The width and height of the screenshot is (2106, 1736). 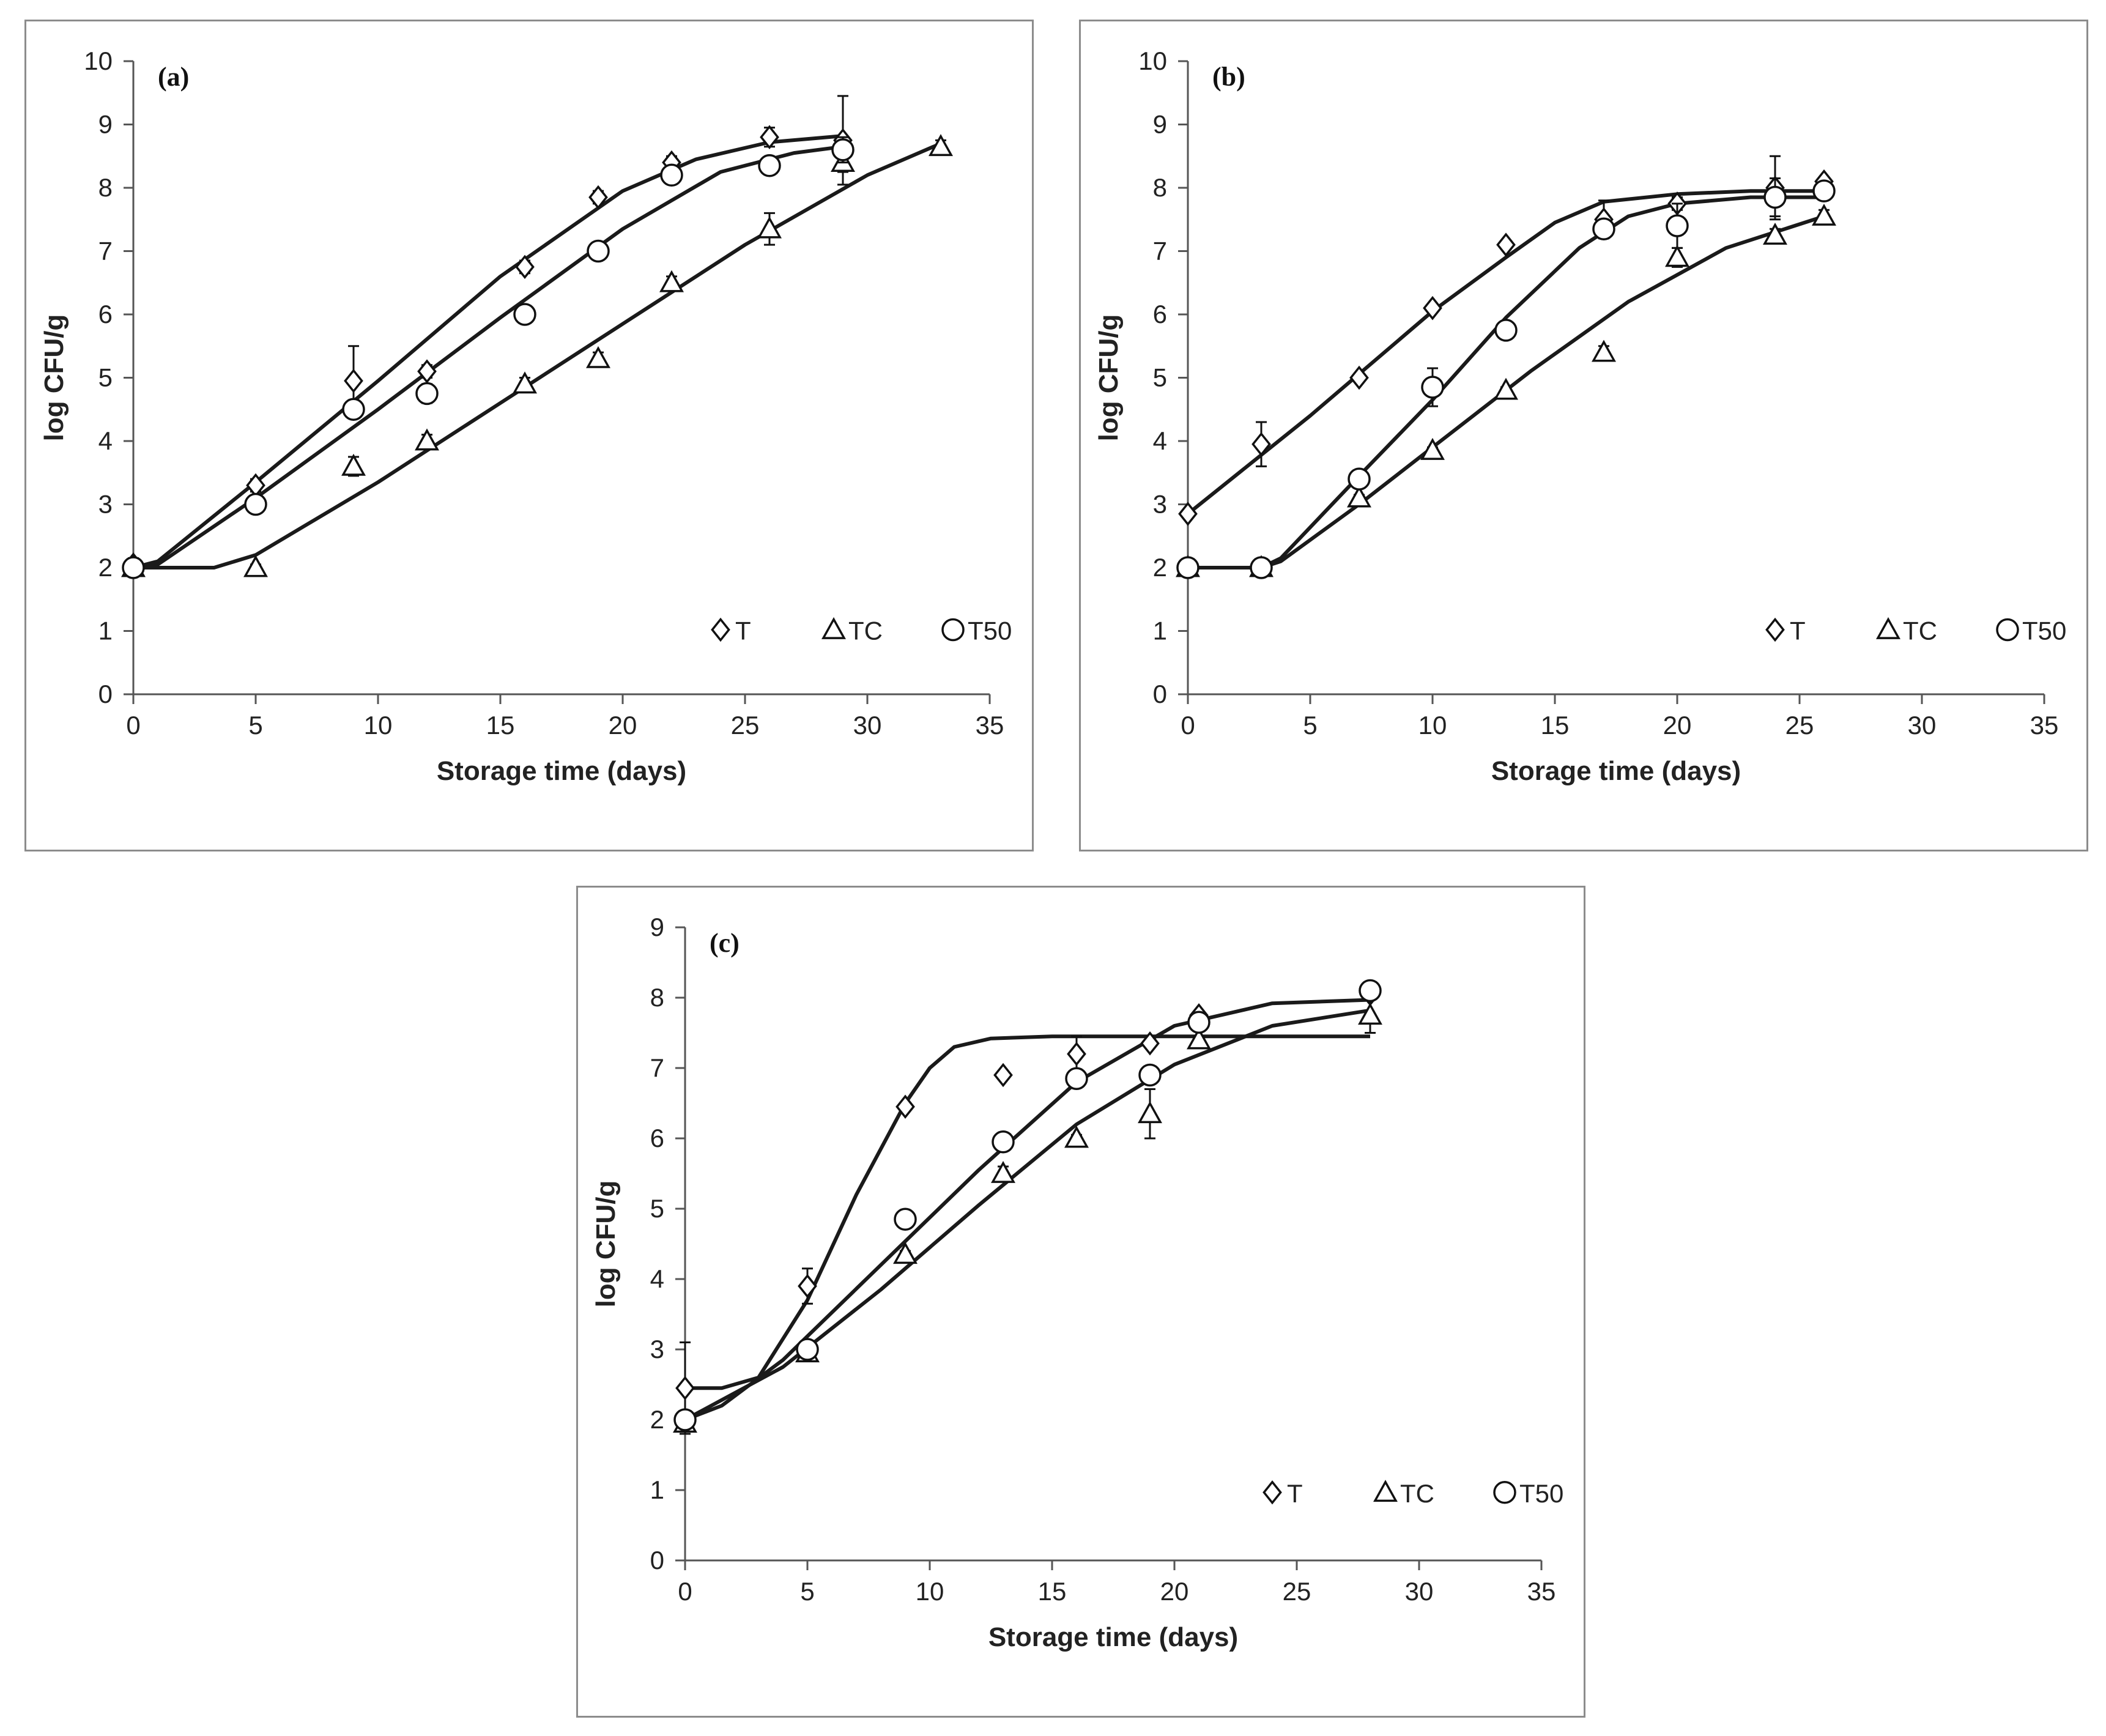 I want to click on chart-a-legend-entry-tc: TC, so click(x=852, y=631).